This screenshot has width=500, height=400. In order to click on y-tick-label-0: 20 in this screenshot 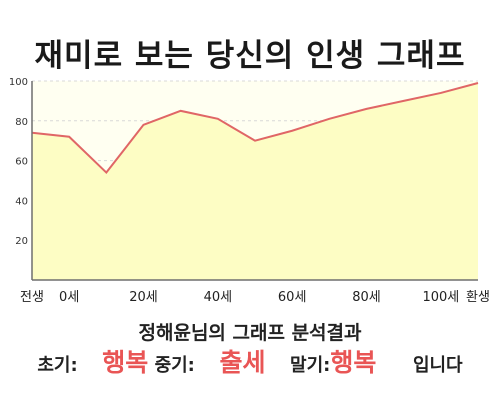, I will do `click(21, 241)`.